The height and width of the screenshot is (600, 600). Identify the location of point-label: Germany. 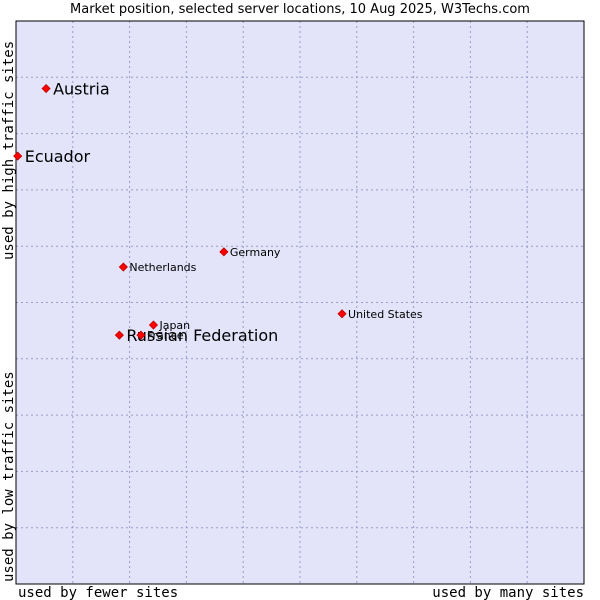
(255, 252).